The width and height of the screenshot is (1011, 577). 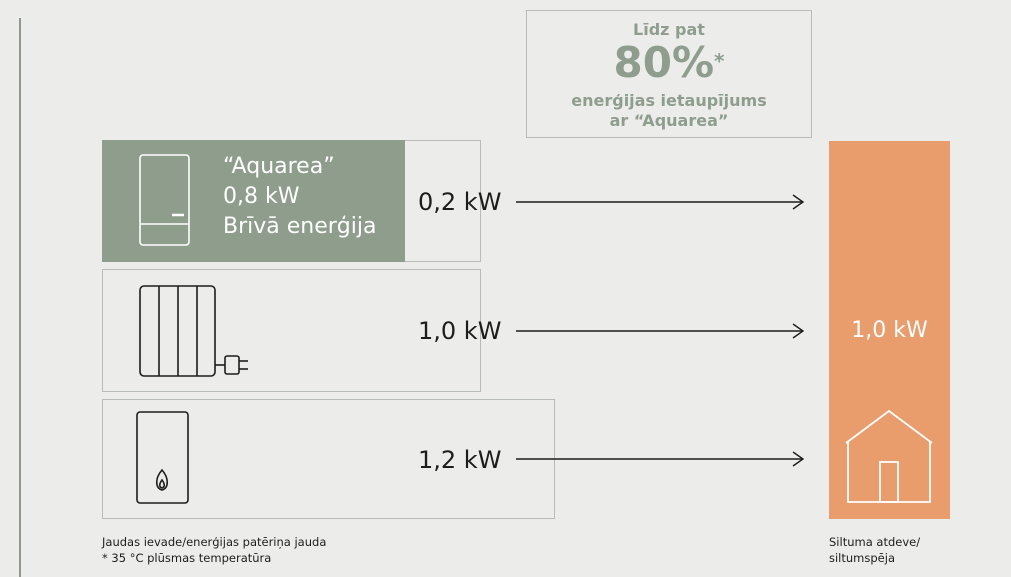 What do you see at coordinates (20, 297) in the screenshot?
I see `left-divider-line` at bounding box center [20, 297].